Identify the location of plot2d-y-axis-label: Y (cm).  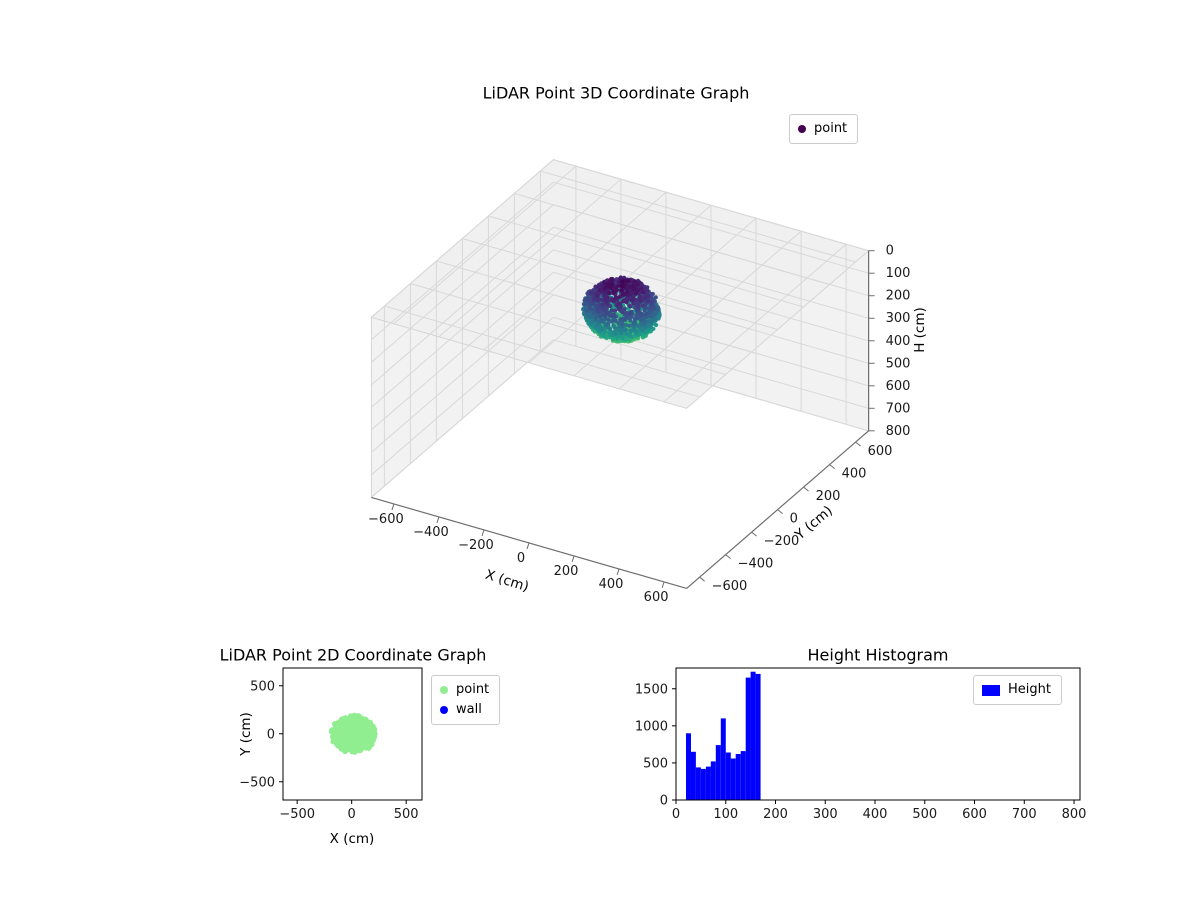
(246, 734).